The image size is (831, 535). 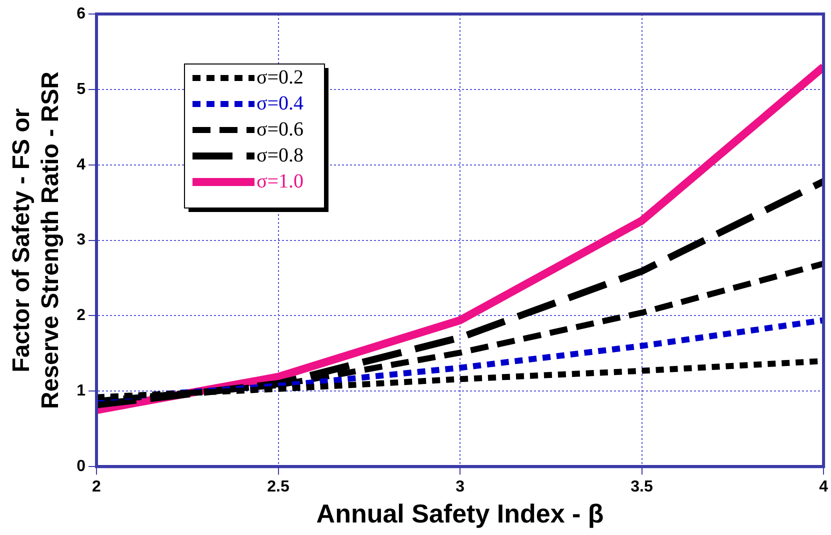 I want to click on y-tick-label: 4, so click(x=81, y=165).